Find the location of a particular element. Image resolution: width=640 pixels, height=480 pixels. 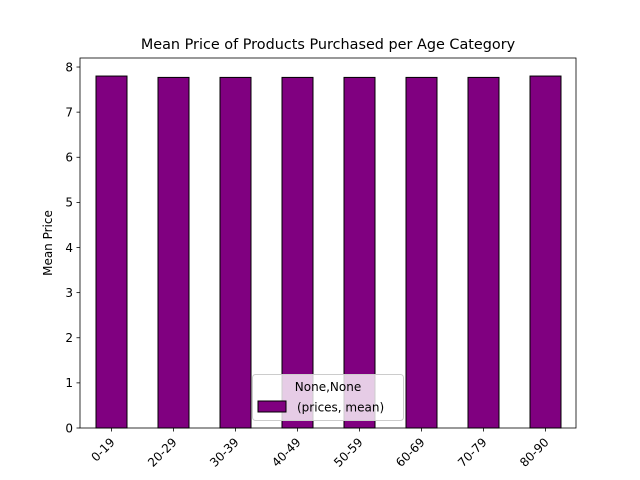

y-axis-ticks: 0 1 2 3 4 5 6 7 8 is located at coordinates (72, 247).